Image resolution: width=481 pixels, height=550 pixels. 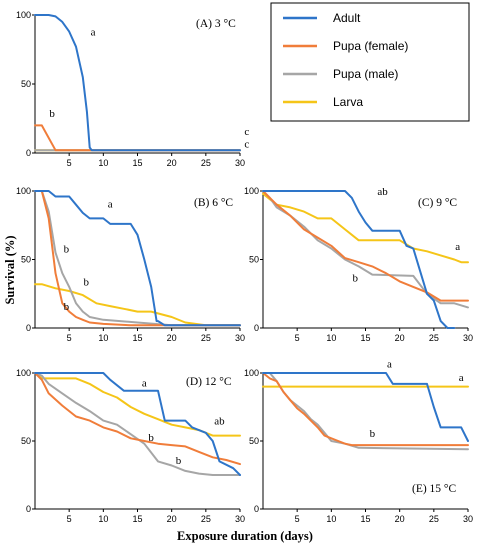 What do you see at coordinates (356, 278) in the screenshot?
I see `panel-c-significance-letter: b` at bounding box center [356, 278].